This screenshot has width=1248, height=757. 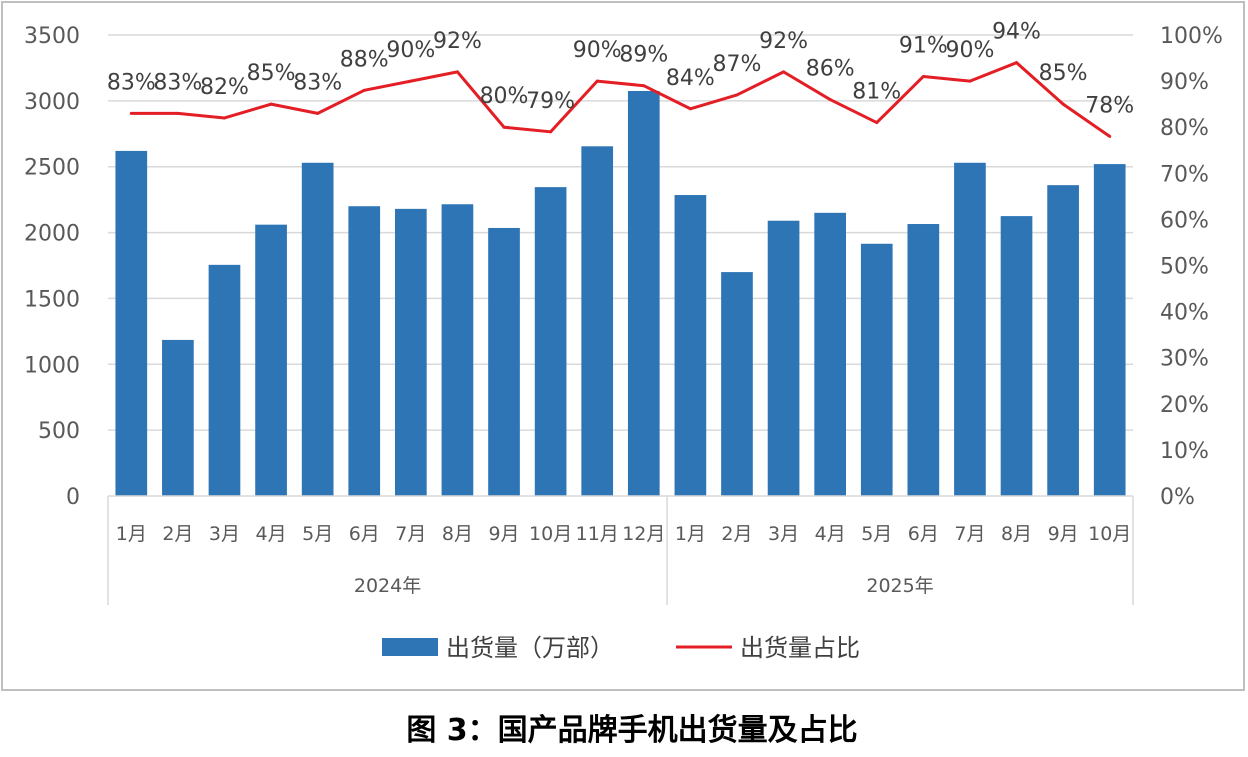 I want to click on right-axis-tick: 60%, so click(x=1184, y=220).